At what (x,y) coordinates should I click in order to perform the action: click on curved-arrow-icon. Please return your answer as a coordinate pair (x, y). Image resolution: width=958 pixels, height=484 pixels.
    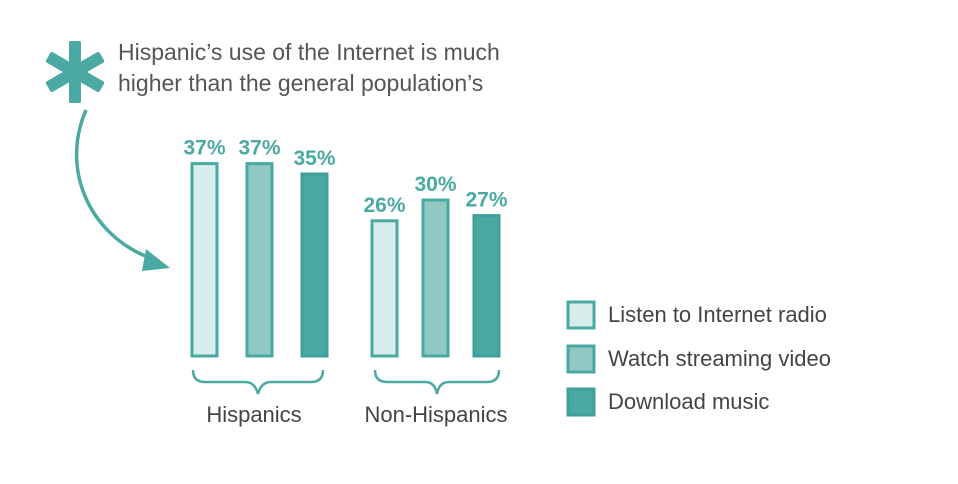
    Looking at the image, I should click on (122, 190).